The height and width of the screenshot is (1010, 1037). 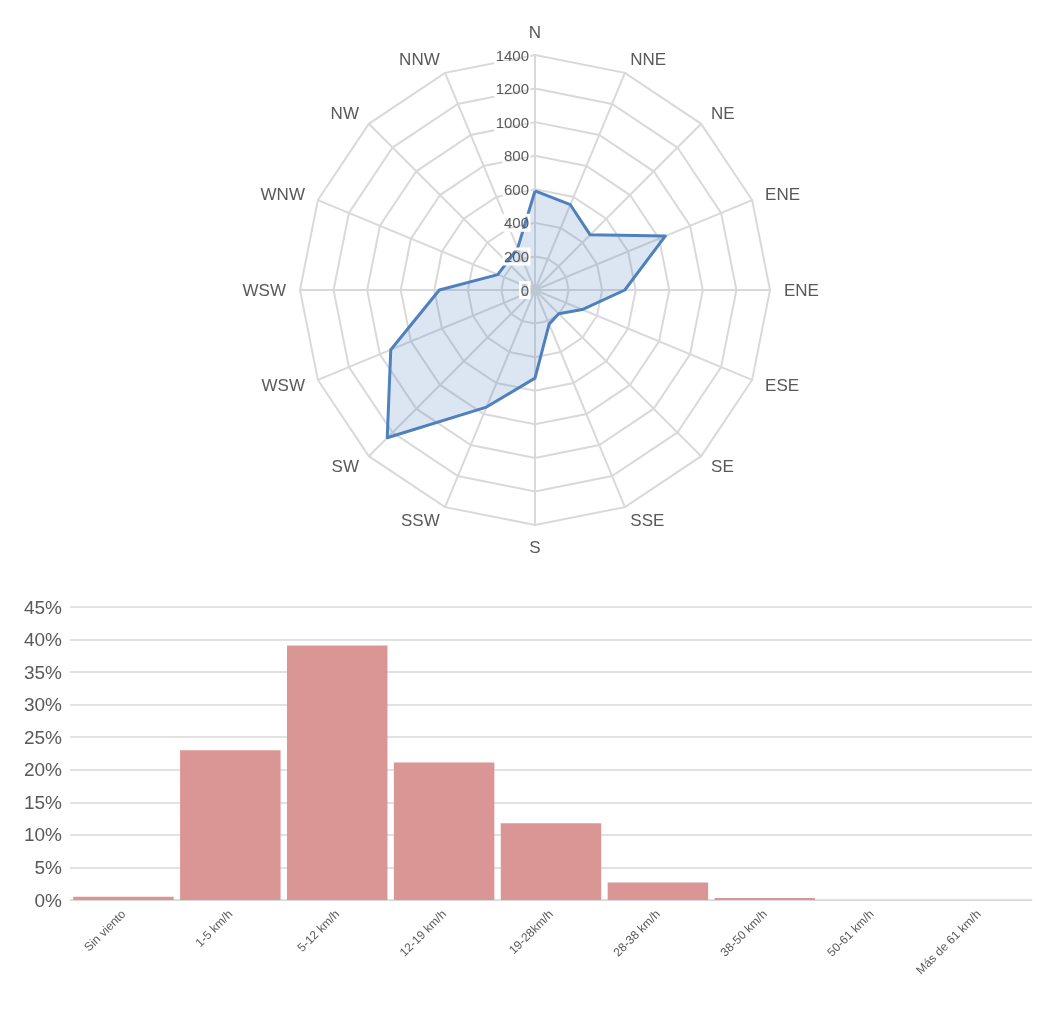 I want to click on spoke-label: N, so click(x=535, y=32).